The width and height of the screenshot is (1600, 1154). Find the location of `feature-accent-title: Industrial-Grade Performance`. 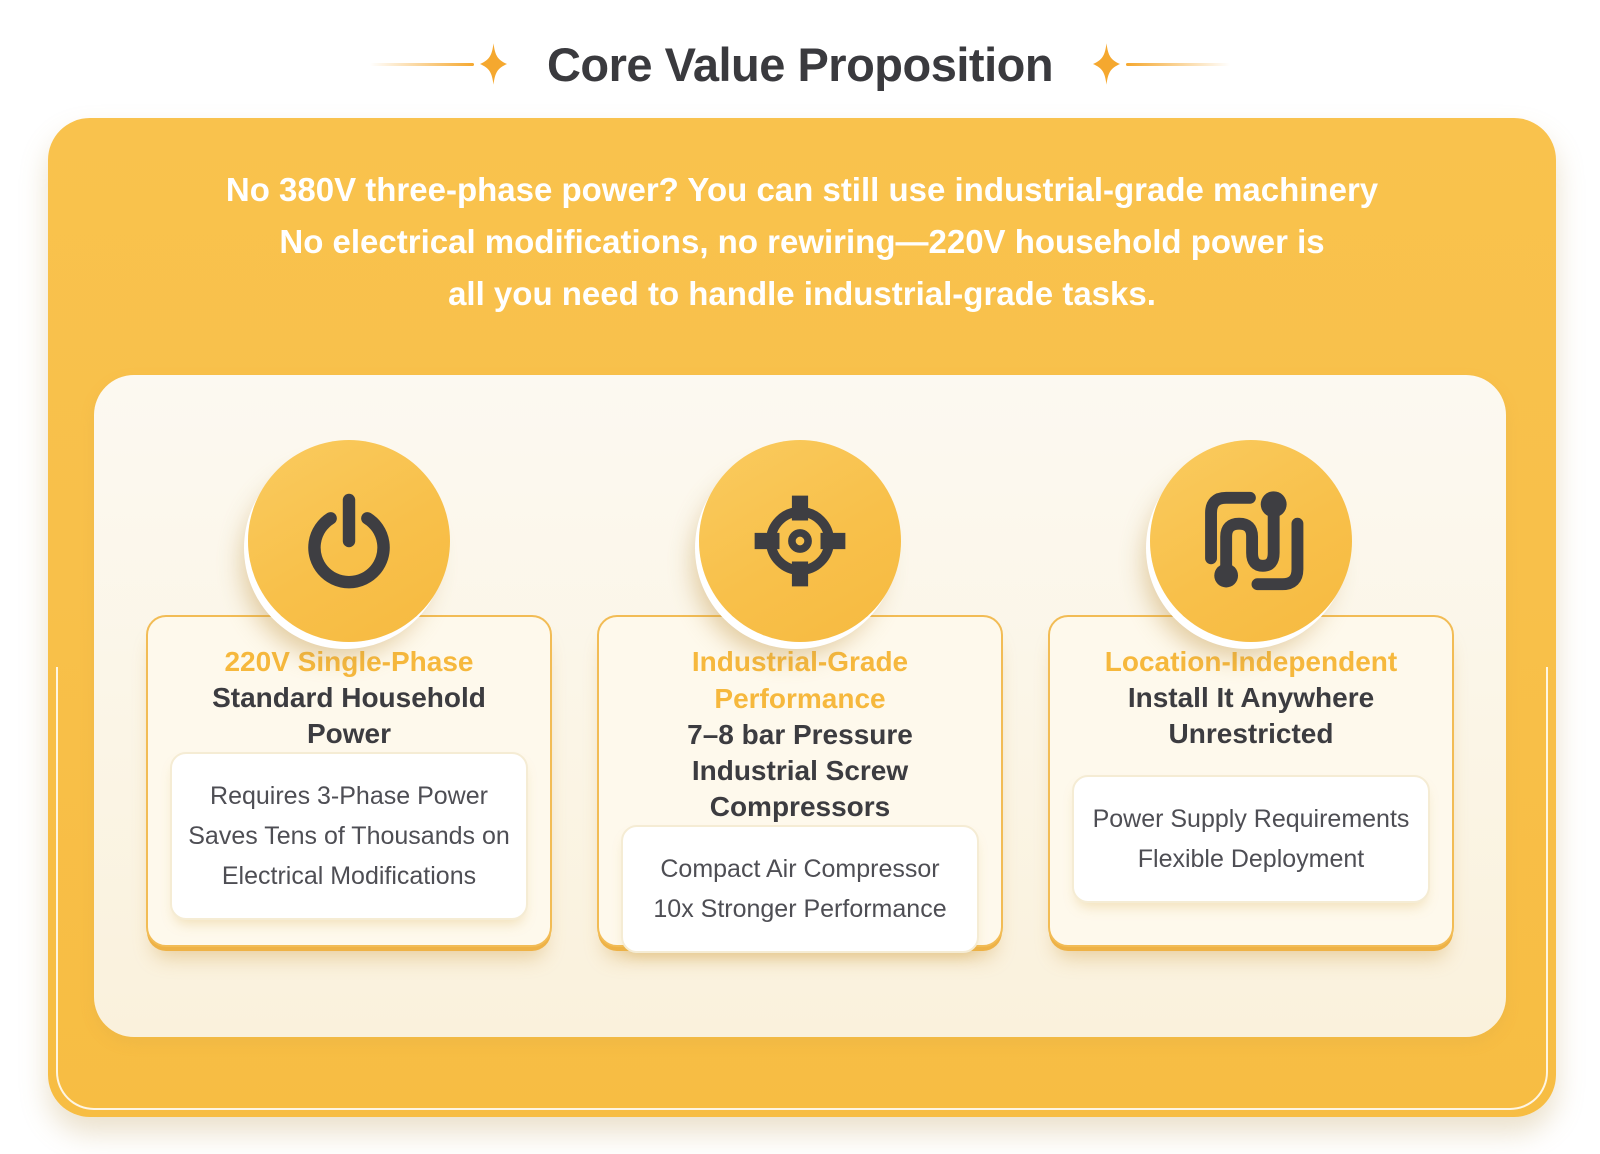

feature-accent-title: Industrial-Grade Performance is located at coordinates (800, 680).